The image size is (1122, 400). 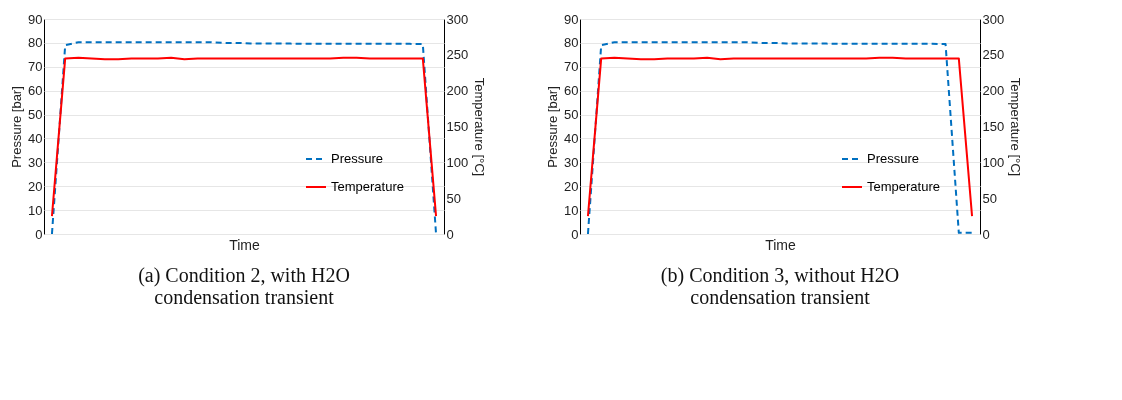 I want to click on text: (b) Condition 3, without H2O condensation transient, so click(x=780, y=286).